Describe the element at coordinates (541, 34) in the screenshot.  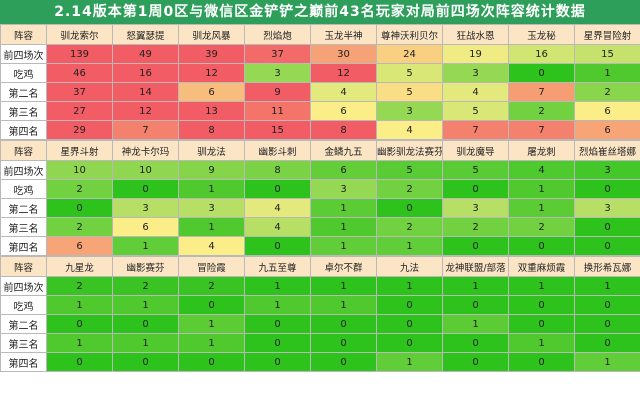
I see `lineup-name: 玉龙秘` at that location.